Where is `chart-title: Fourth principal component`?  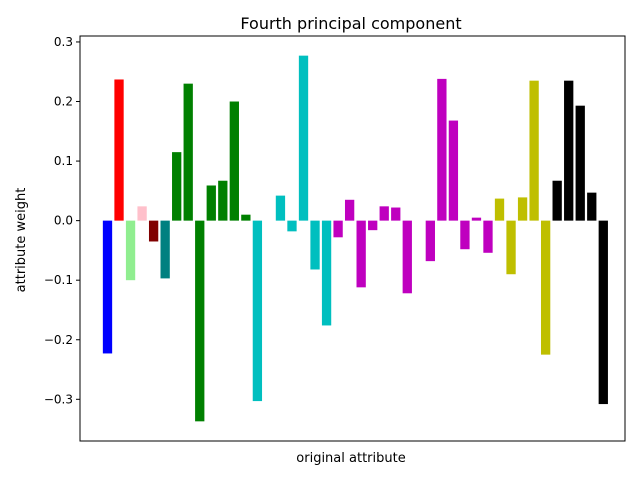
chart-title: Fourth principal component is located at coordinates (350, 23).